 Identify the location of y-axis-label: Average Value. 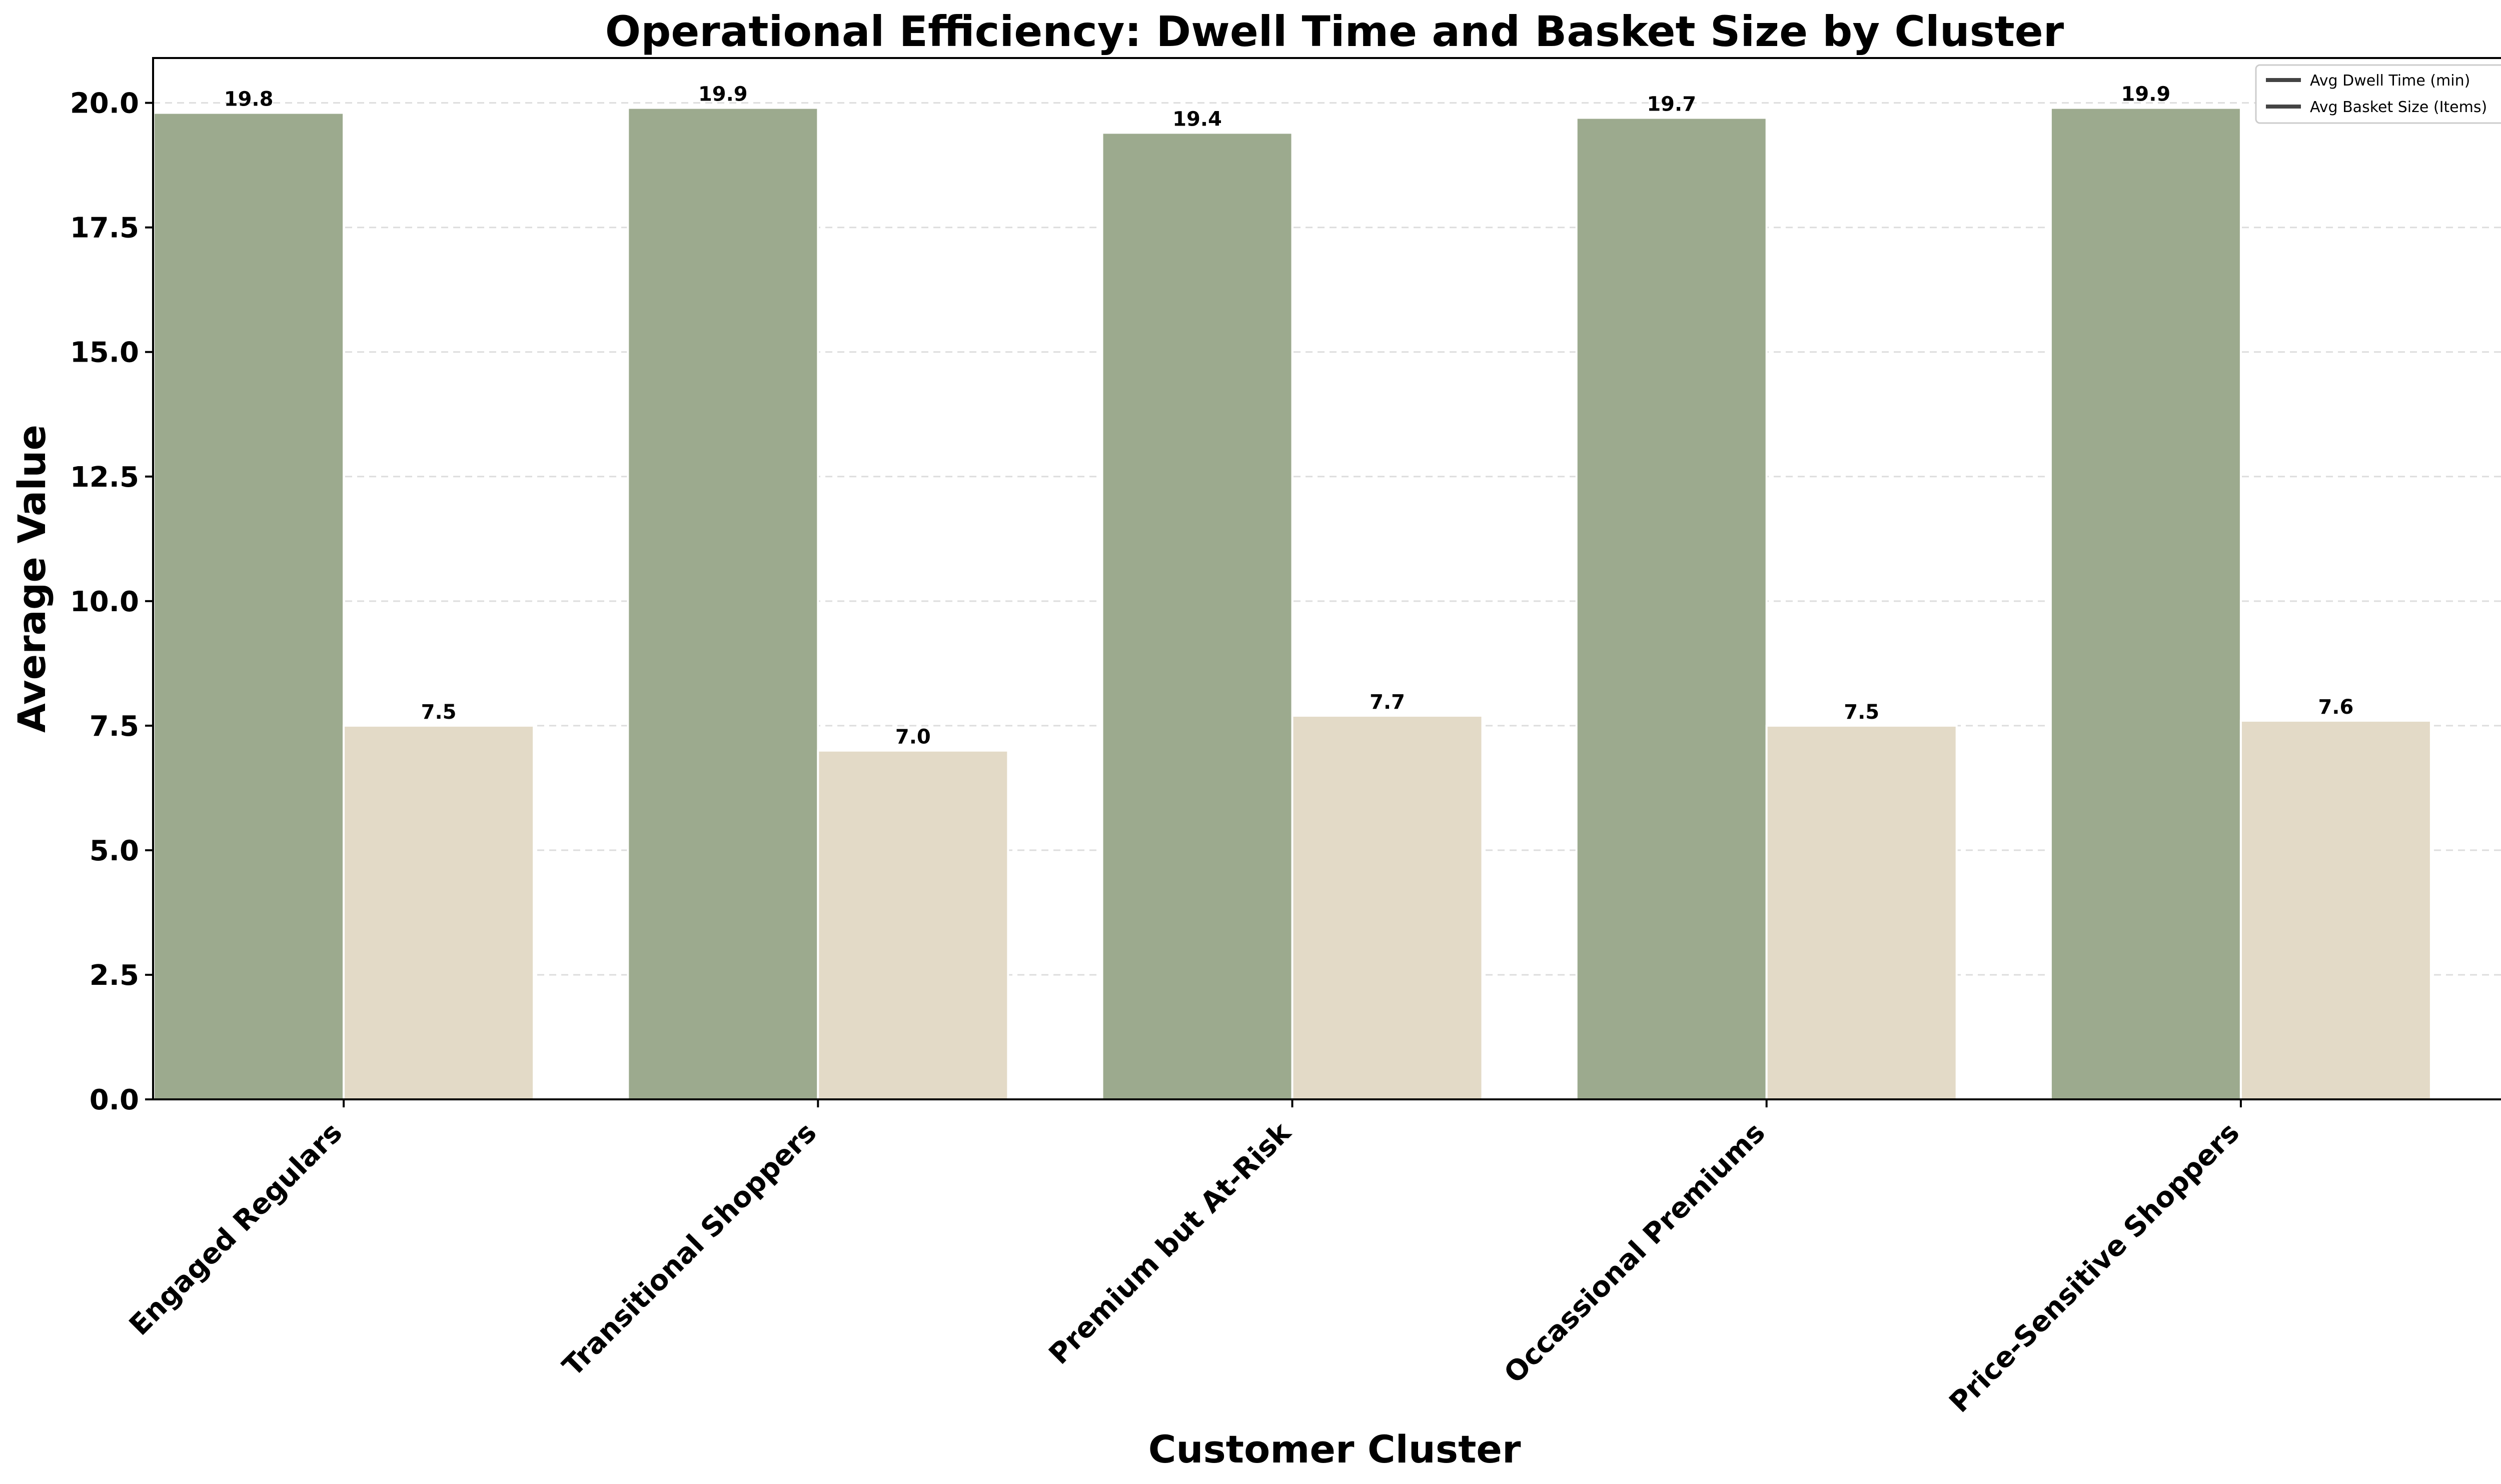
(32, 579).